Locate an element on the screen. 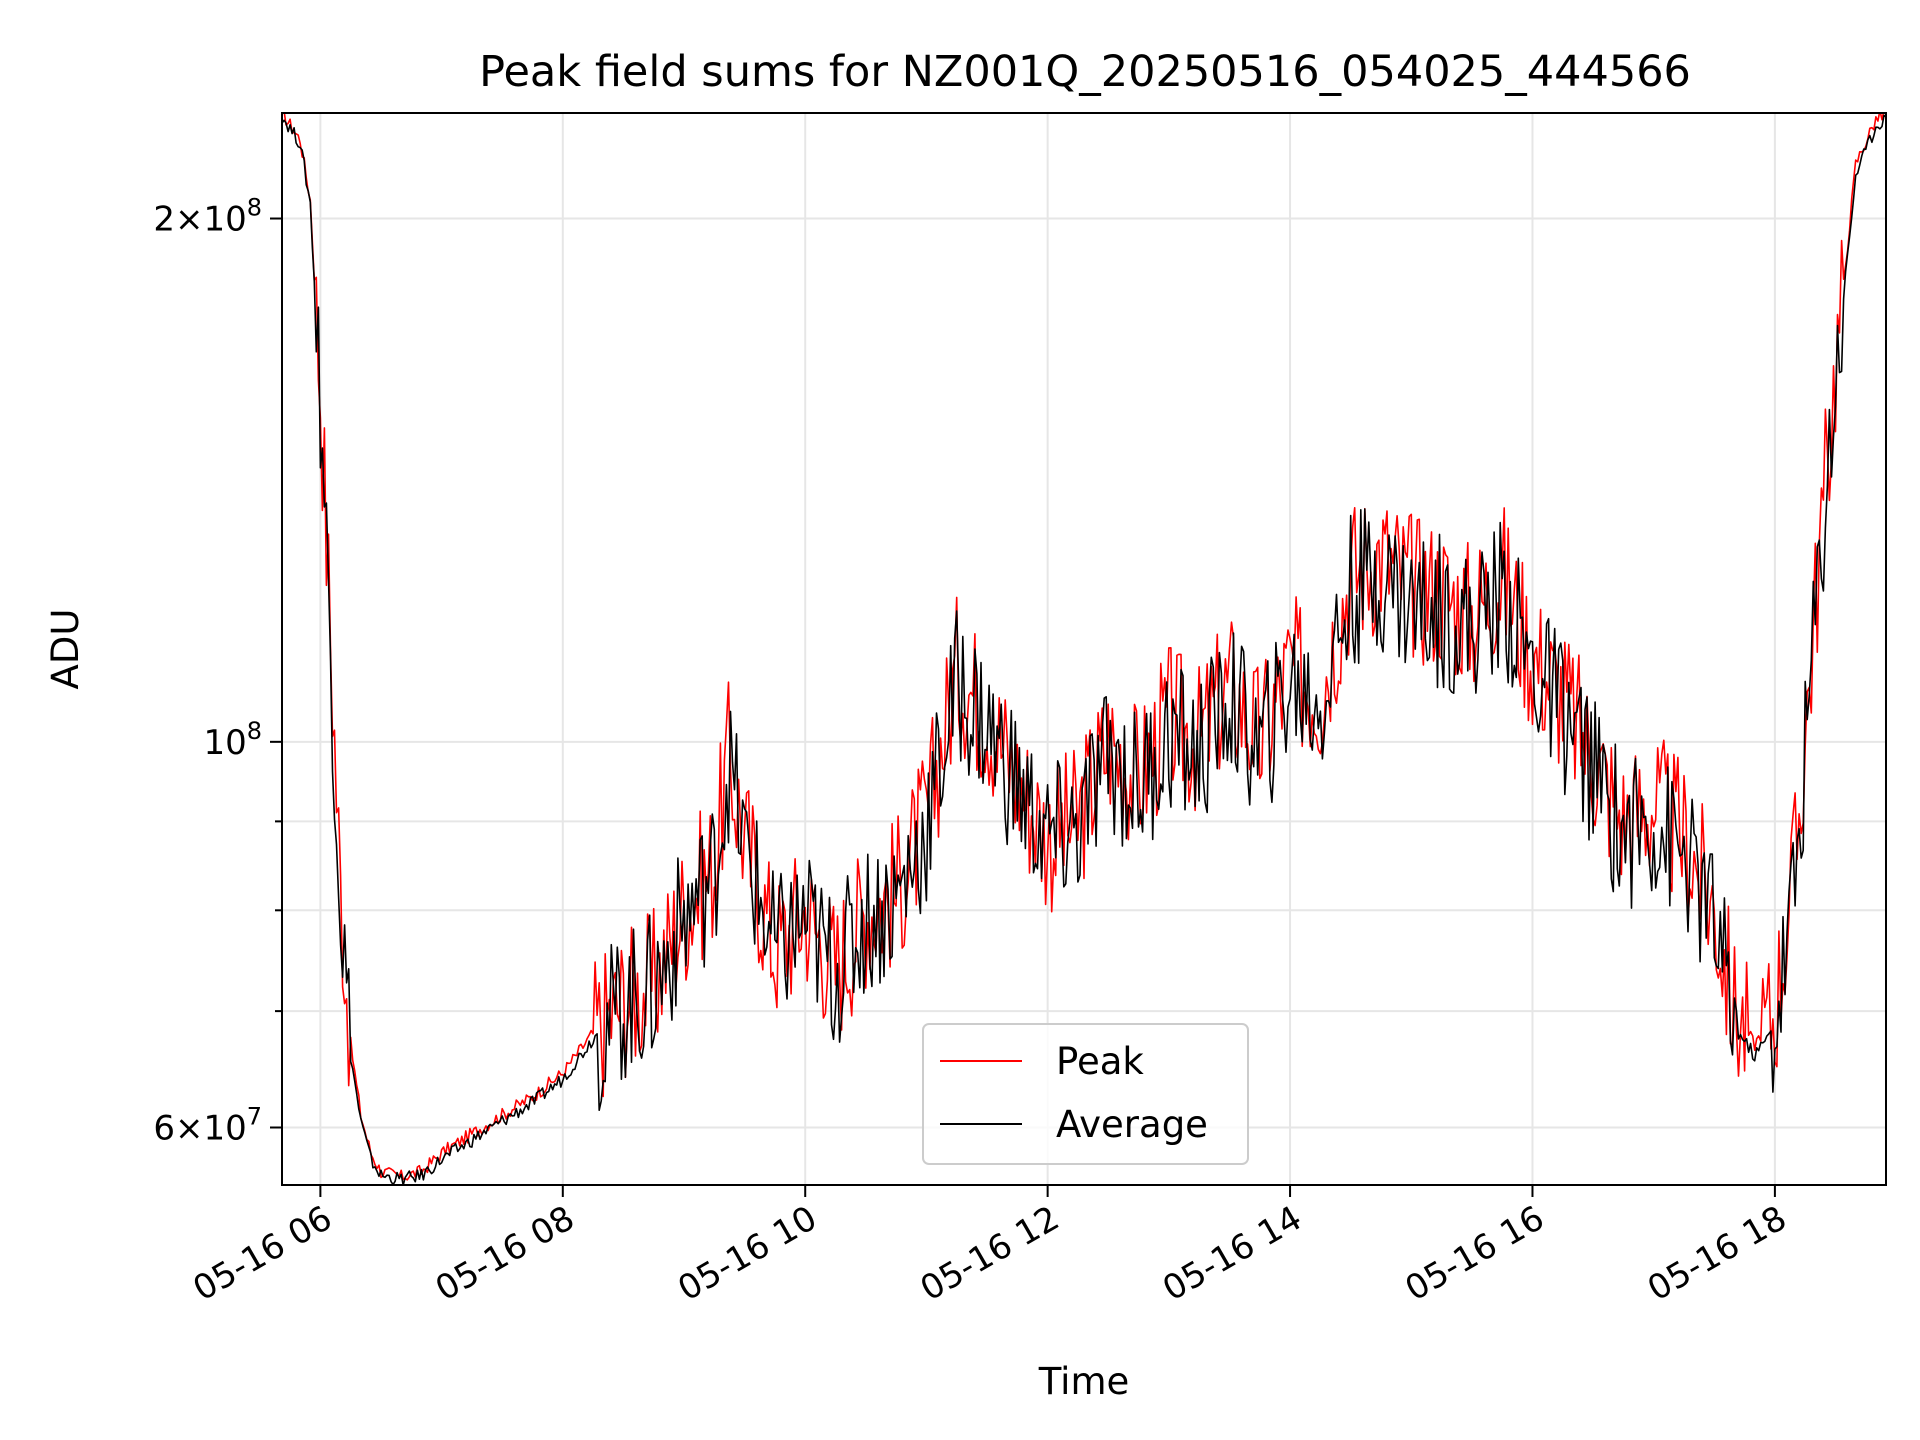 The image size is (1920, 1440). y-tick-label: 108 is located at coordinates (232, 740).